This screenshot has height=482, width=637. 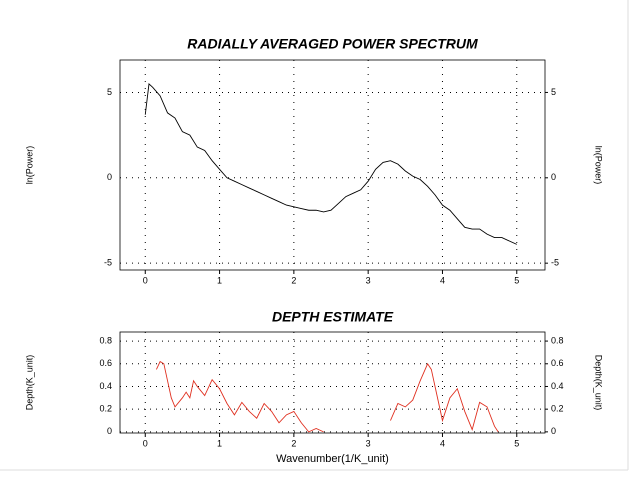 What do you see at coordinates (557, 363) in the screenshot?
I see `y2-tick-label: 0.6` at bounding box center [557, 363].